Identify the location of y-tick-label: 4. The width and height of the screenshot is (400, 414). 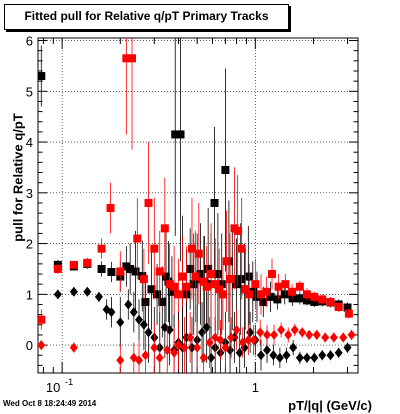
(29, 142).